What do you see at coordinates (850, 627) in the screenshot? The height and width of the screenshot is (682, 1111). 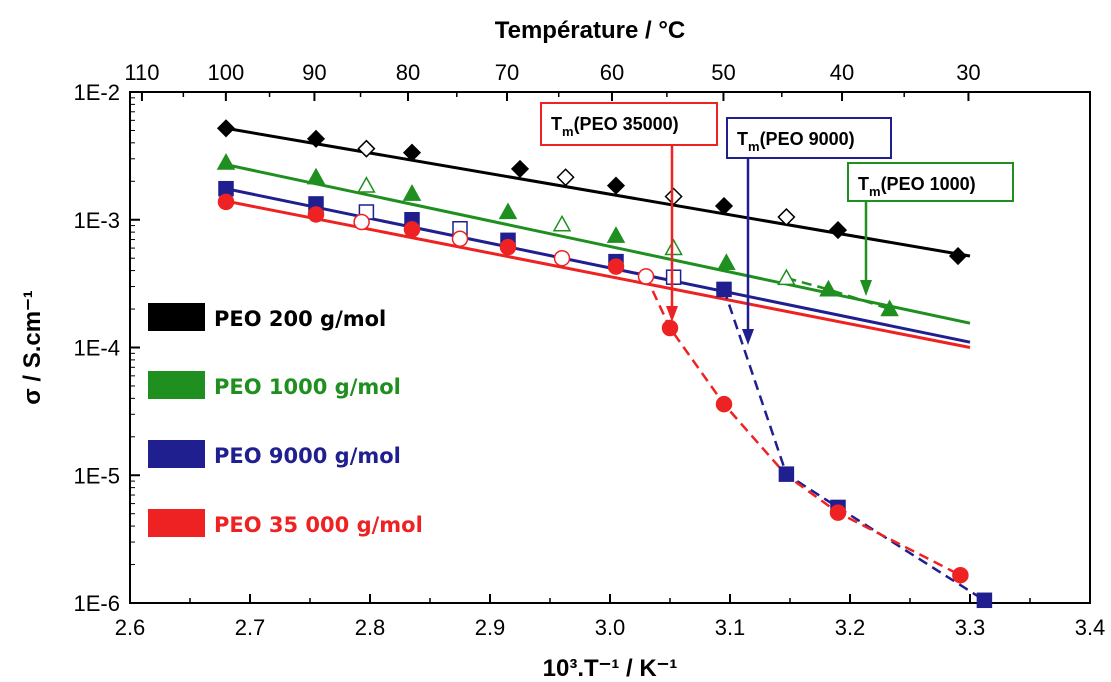 I see `x-tick-label: 3.2` at bounding box center [850, 627].